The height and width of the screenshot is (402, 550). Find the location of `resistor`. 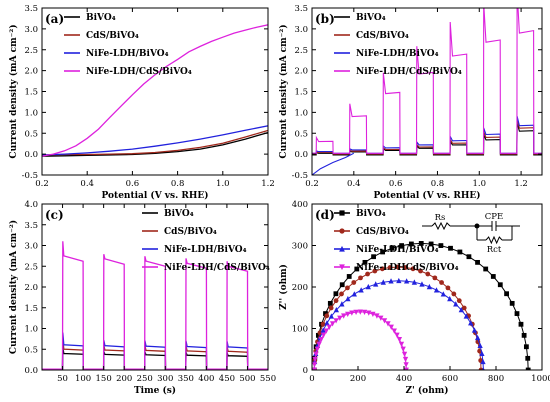

resistor is located at coordinates (441, 226).